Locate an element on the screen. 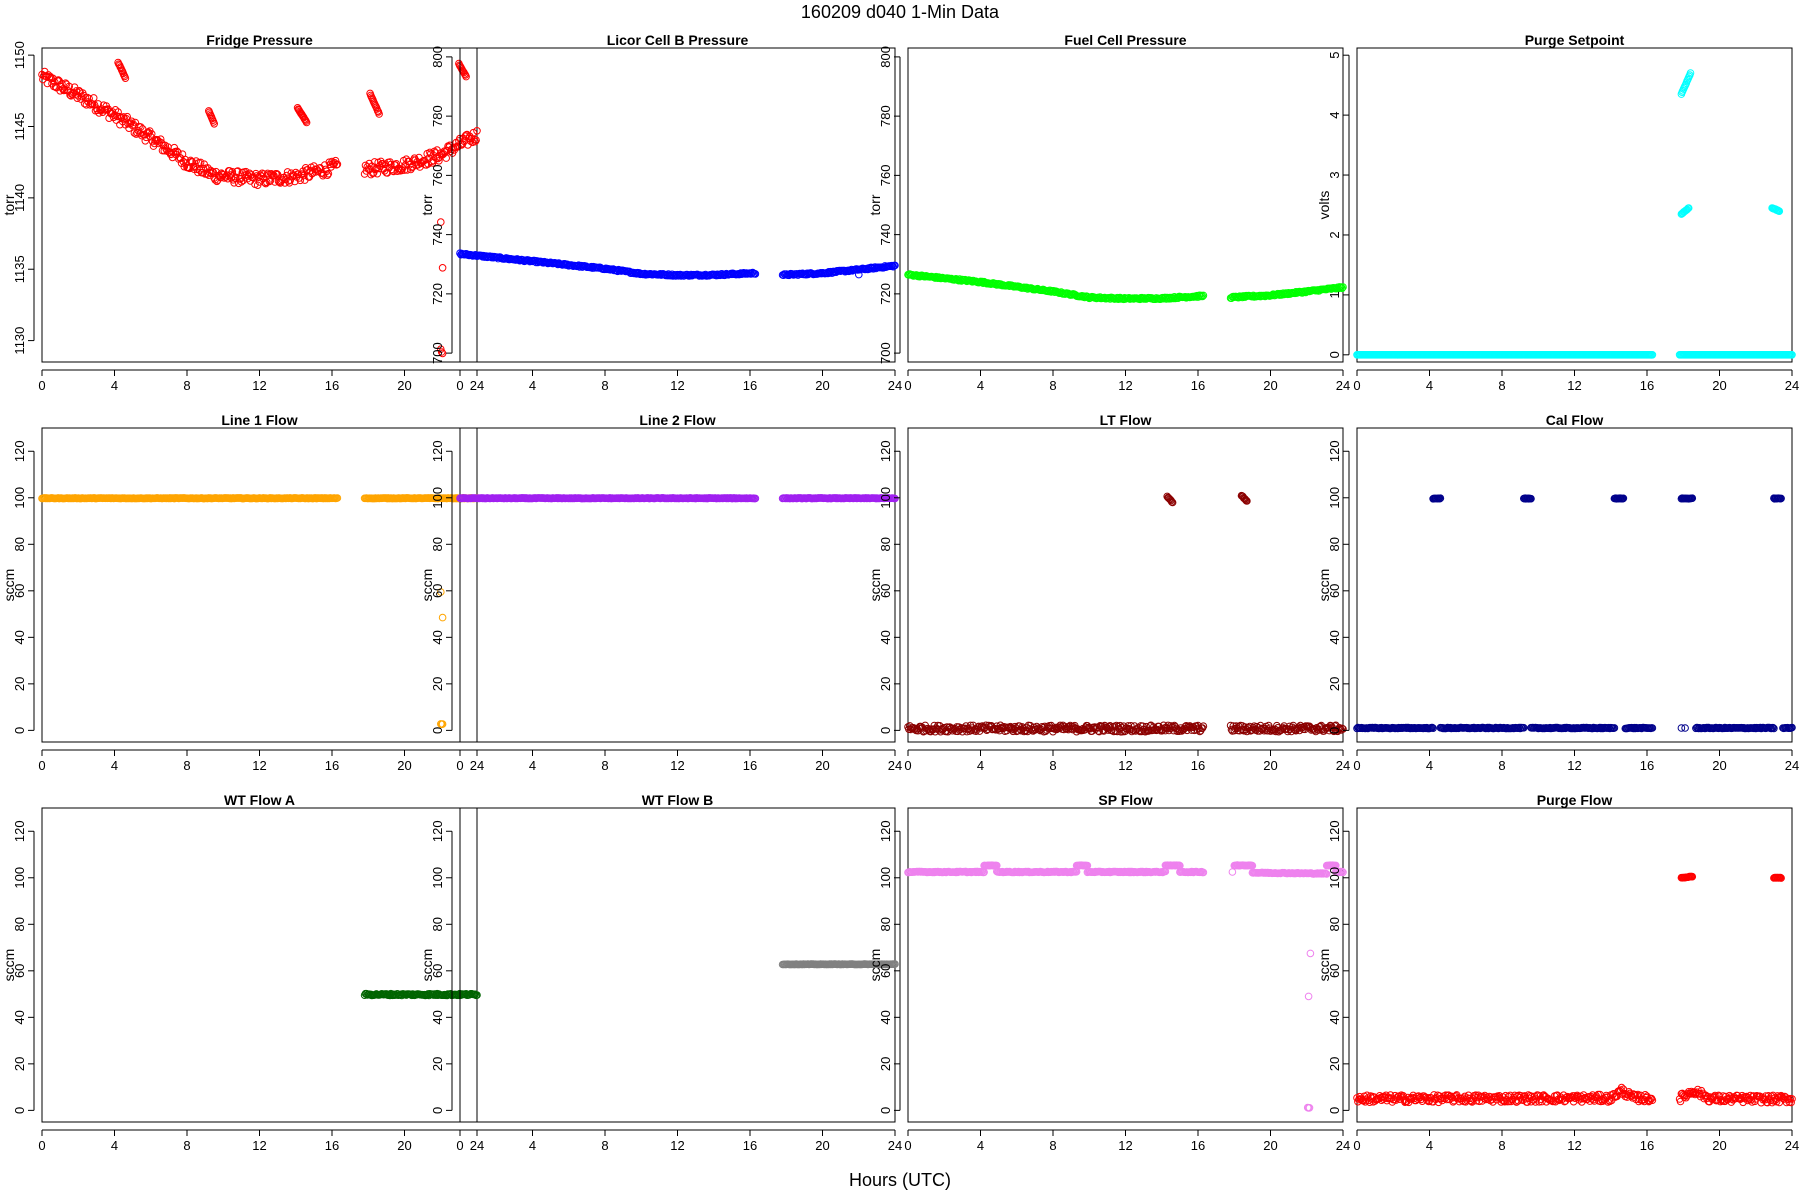  panel-title: Cal Flow is located at coordinates (1575, 420).